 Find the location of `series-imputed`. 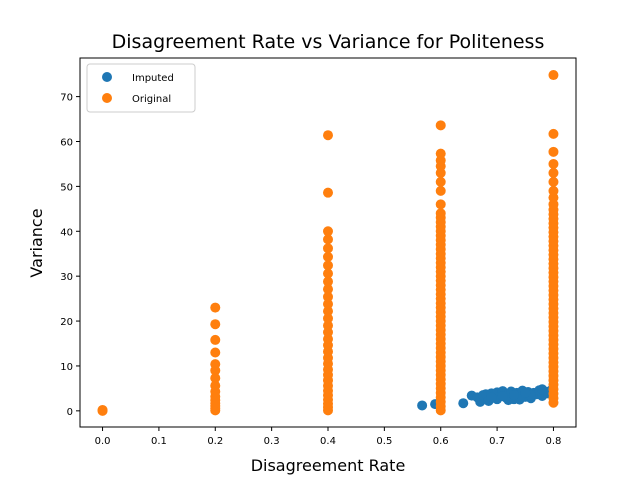

series-imputed is located at coordinates (486, 397).